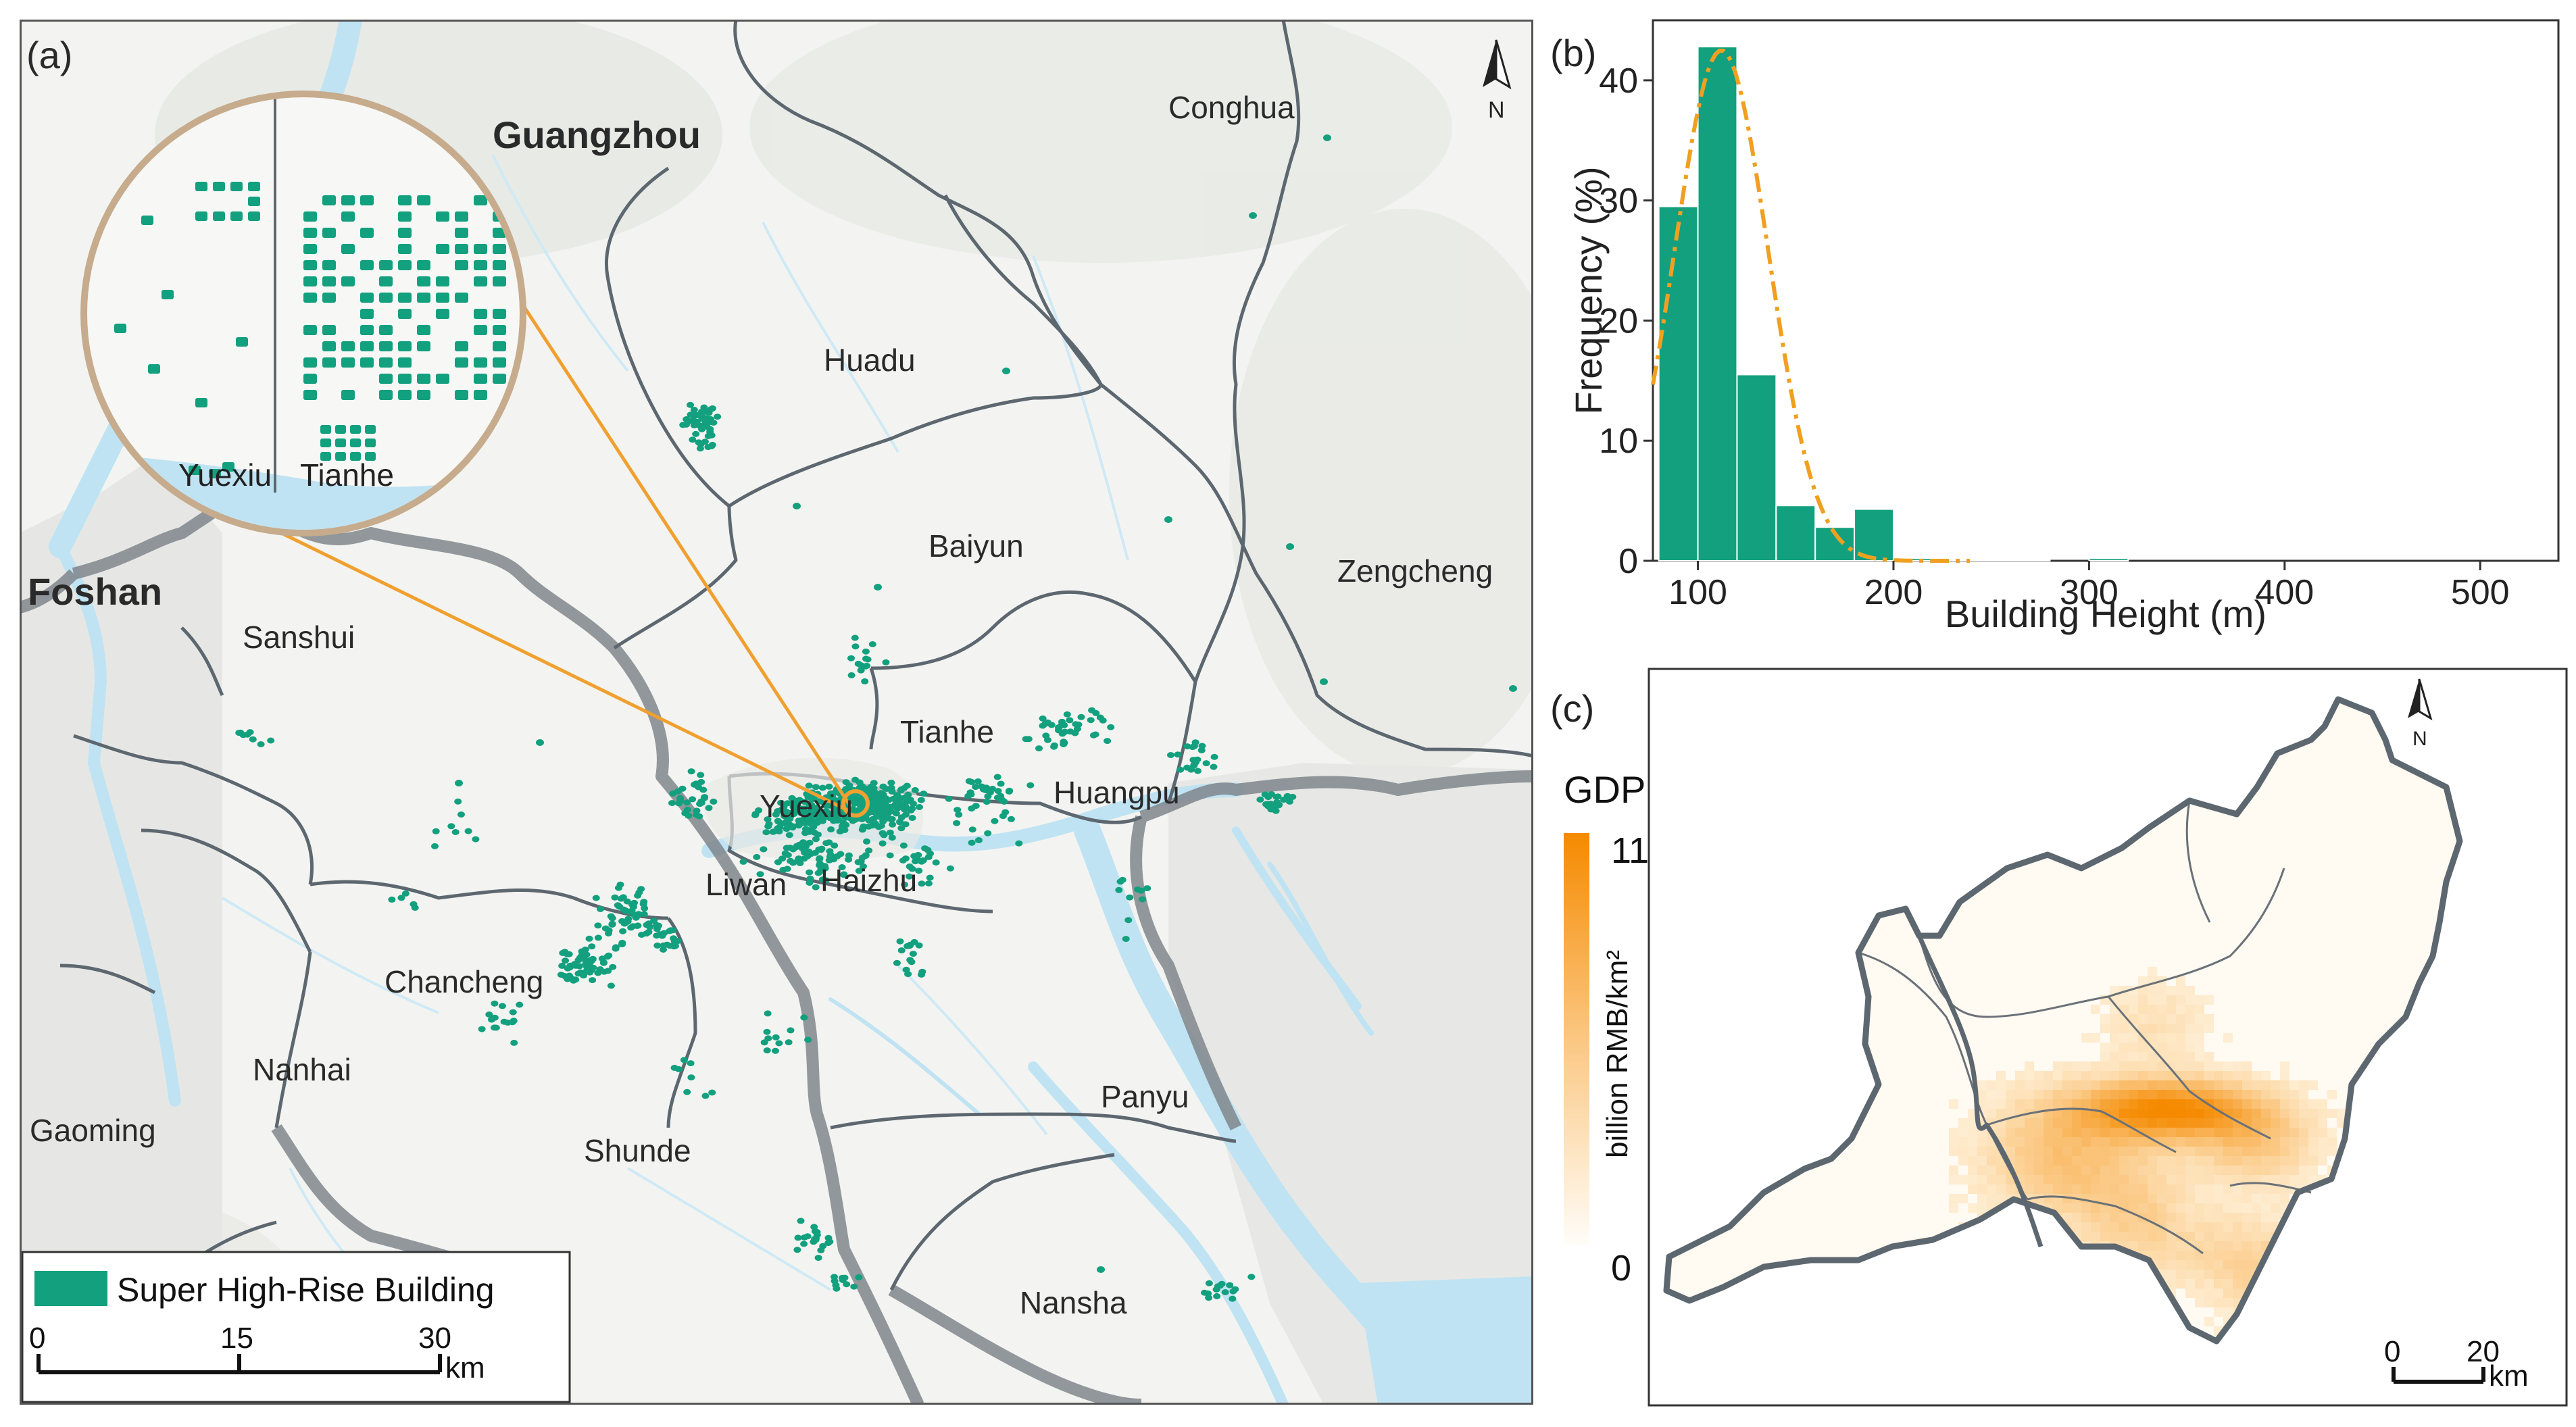  What do you see at coordinates (2106, 290) in the screenshot?
I see `plot-area-b` at bounding box center [2106, 290].